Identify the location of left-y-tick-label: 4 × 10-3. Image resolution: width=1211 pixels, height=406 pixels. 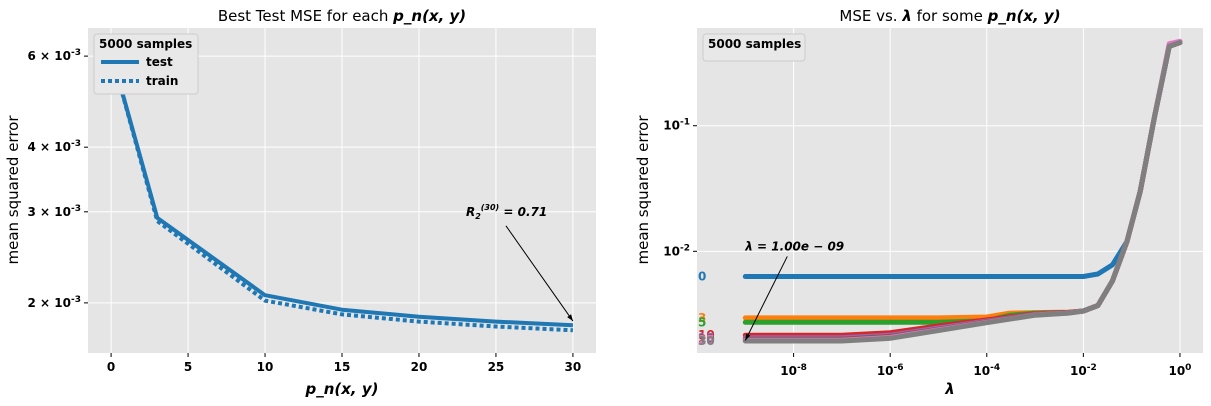
(54, 146).